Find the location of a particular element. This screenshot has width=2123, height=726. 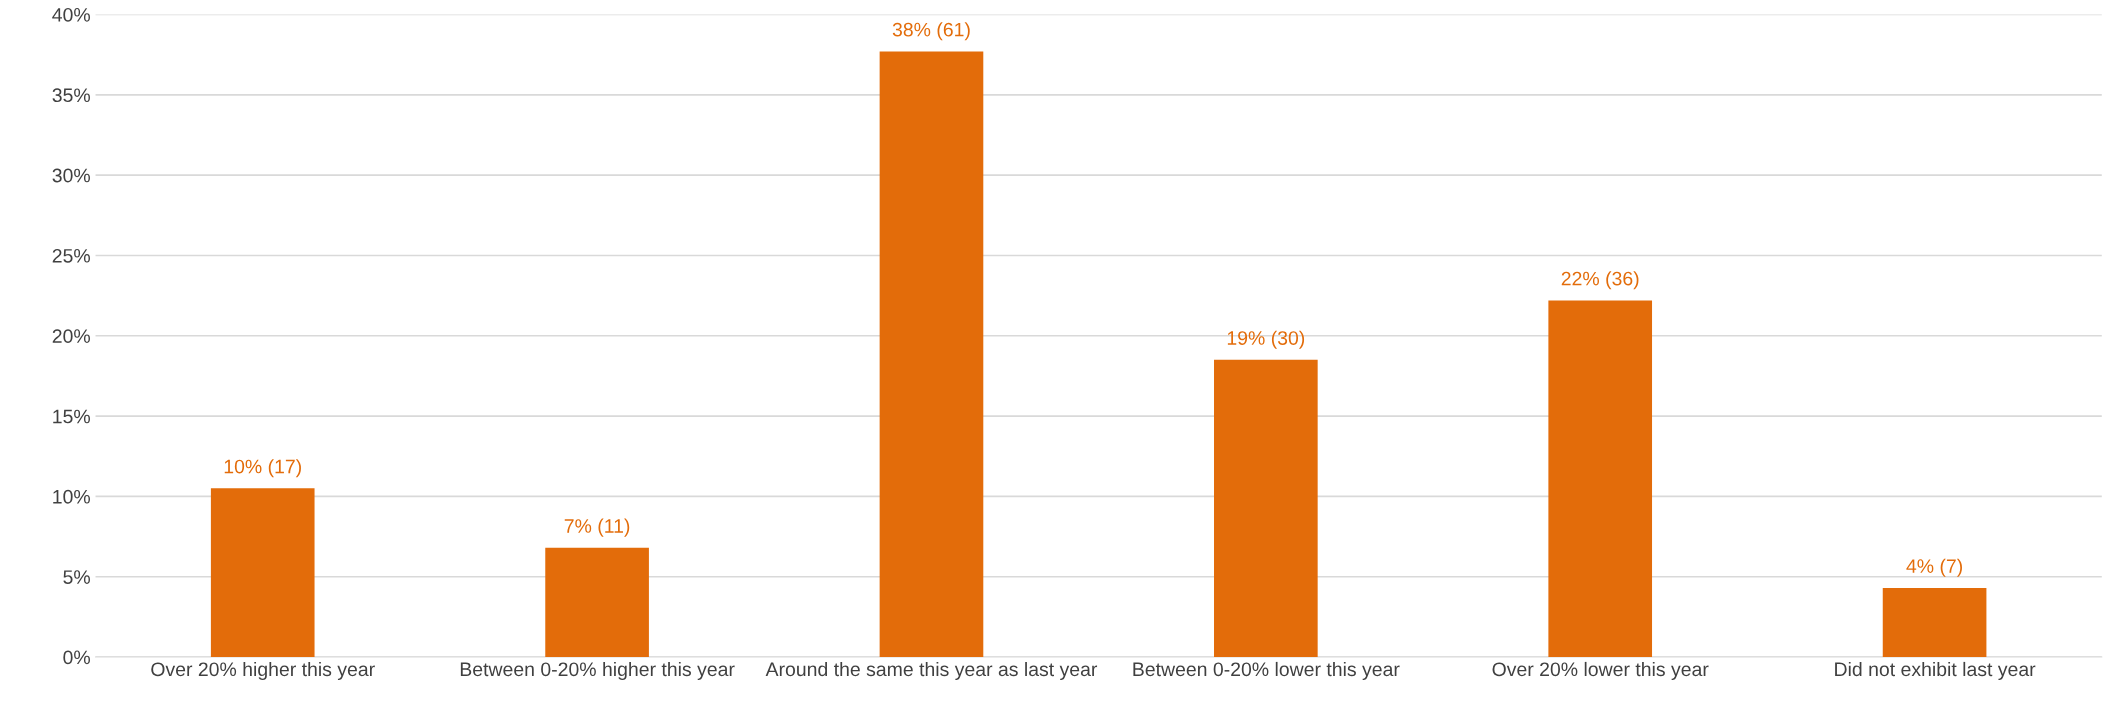

data-label: 10% (17) is located at coordinates (262, 468).